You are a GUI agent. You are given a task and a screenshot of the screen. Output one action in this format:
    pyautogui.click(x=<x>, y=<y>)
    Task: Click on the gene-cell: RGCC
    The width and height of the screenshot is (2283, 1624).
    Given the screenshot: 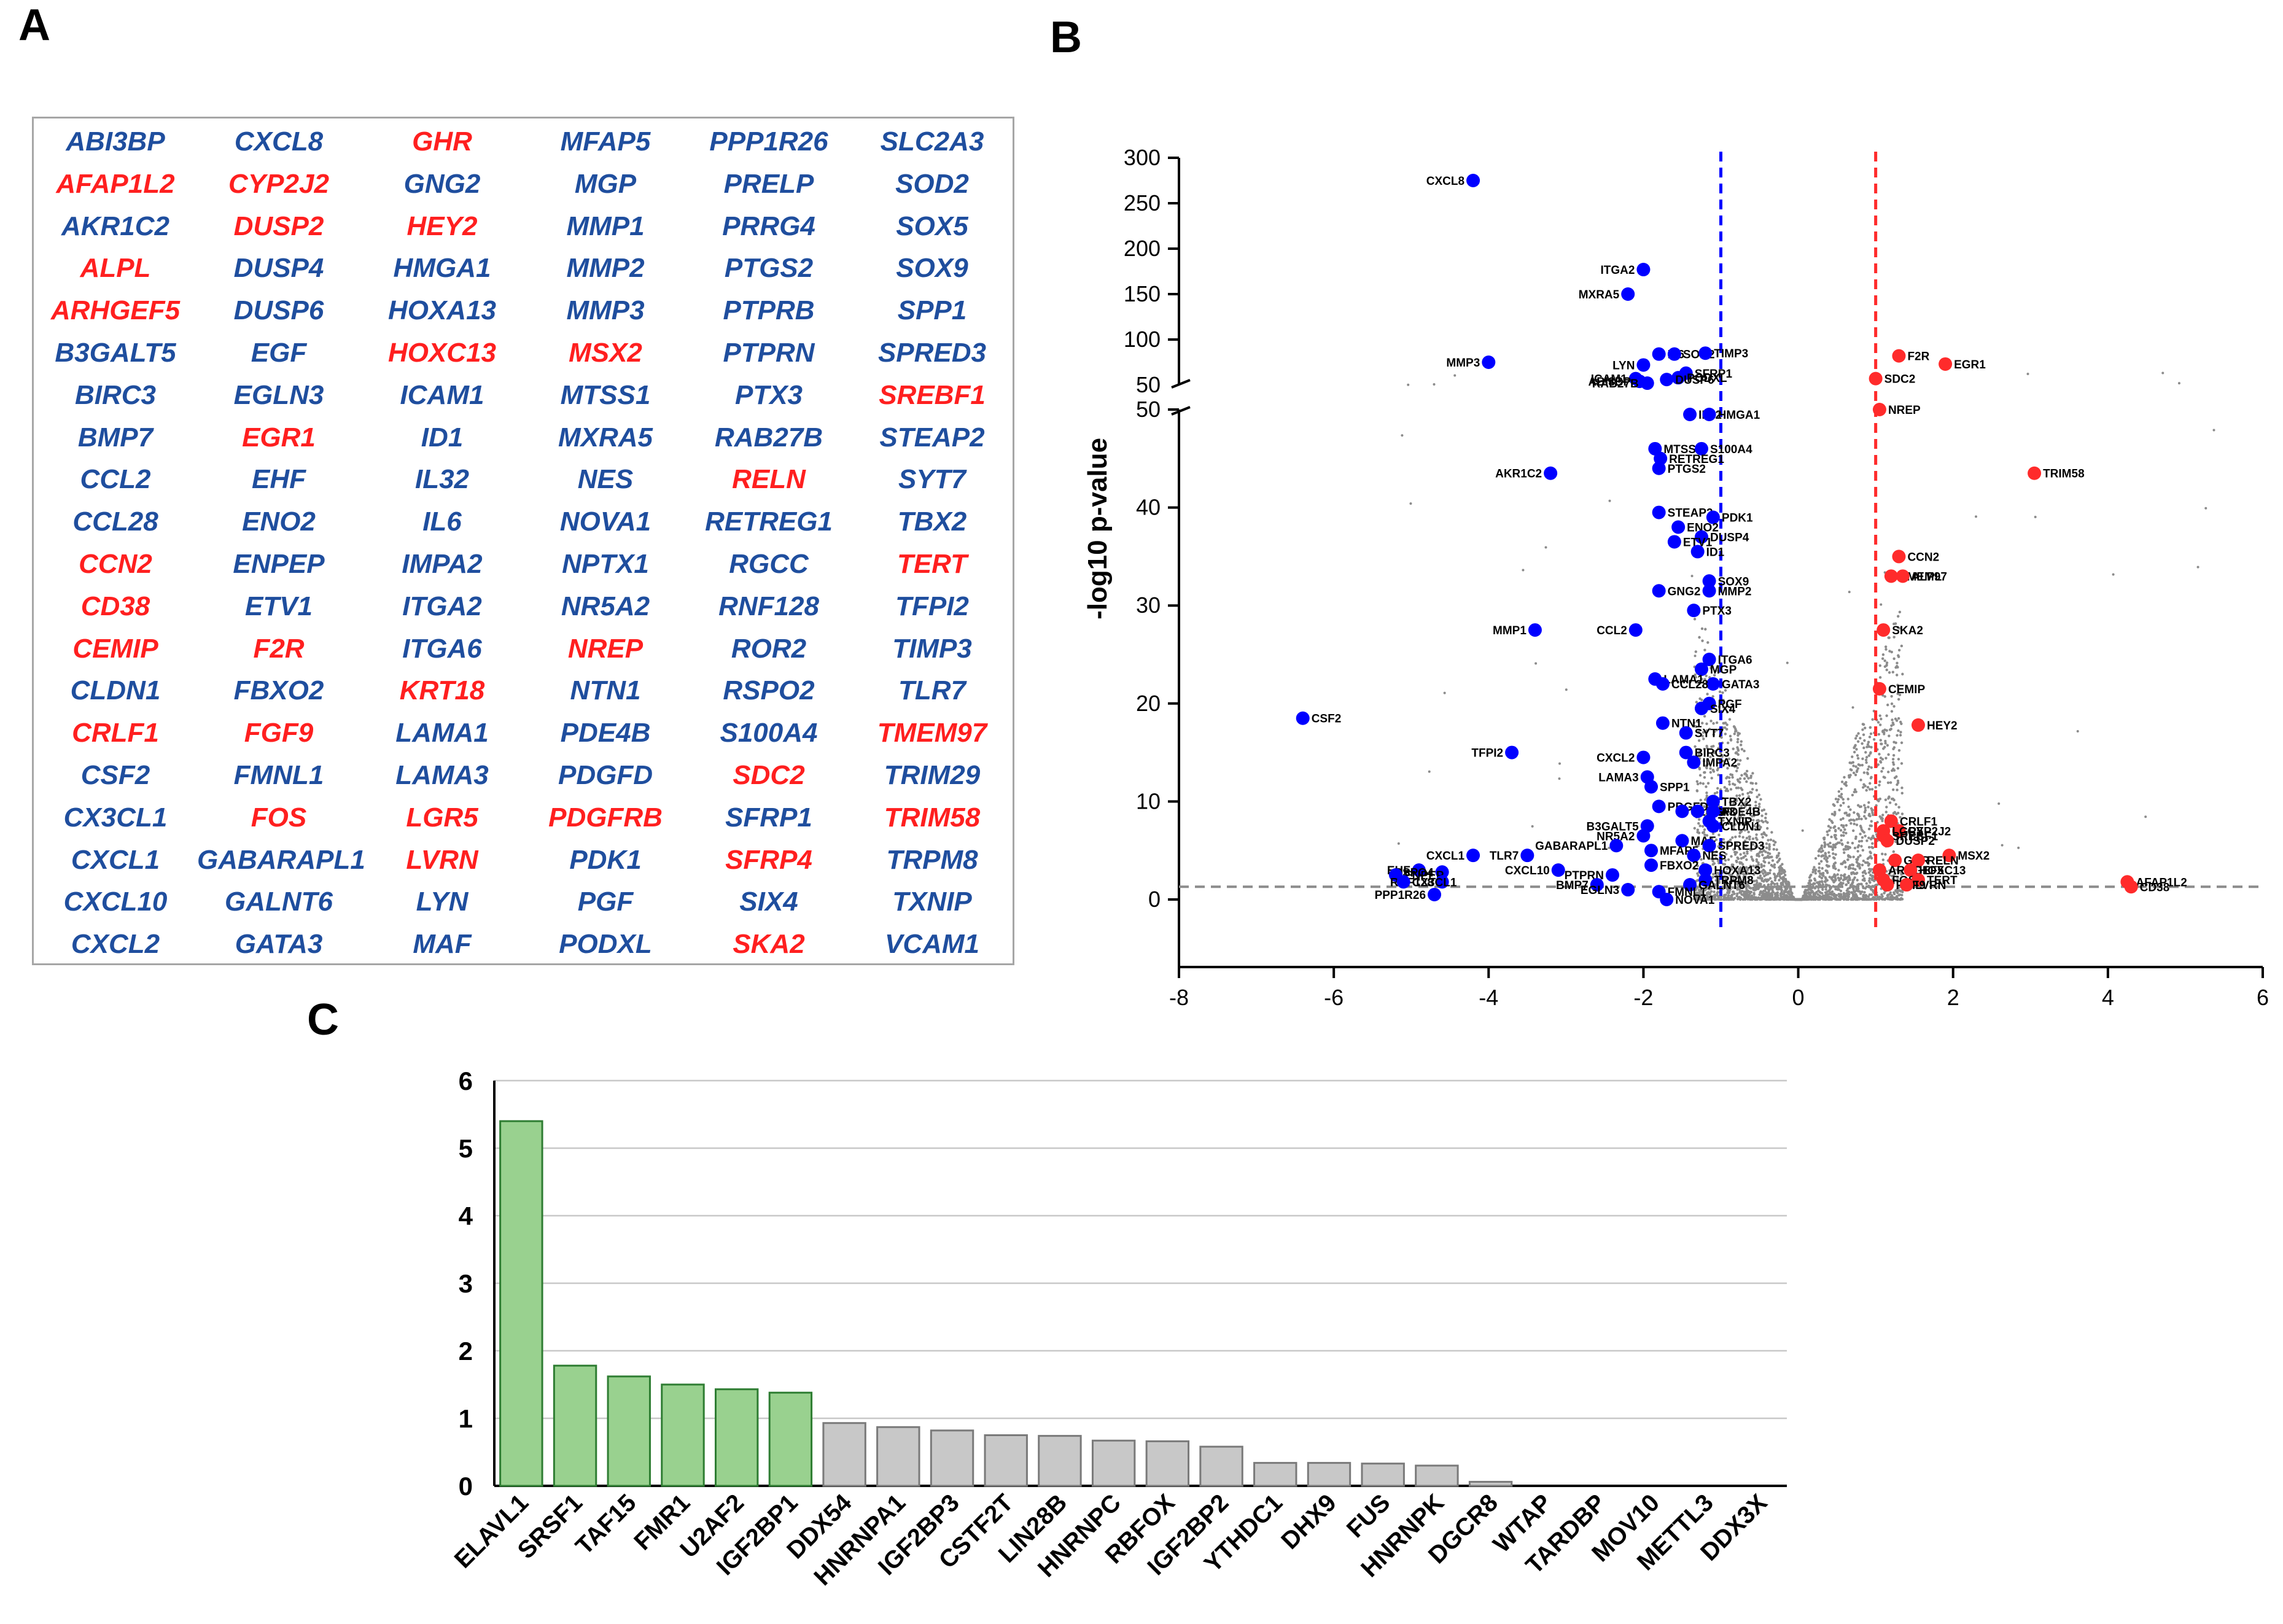 What is the action you would take?
    pyautogui.click(x=769, y=564)
    